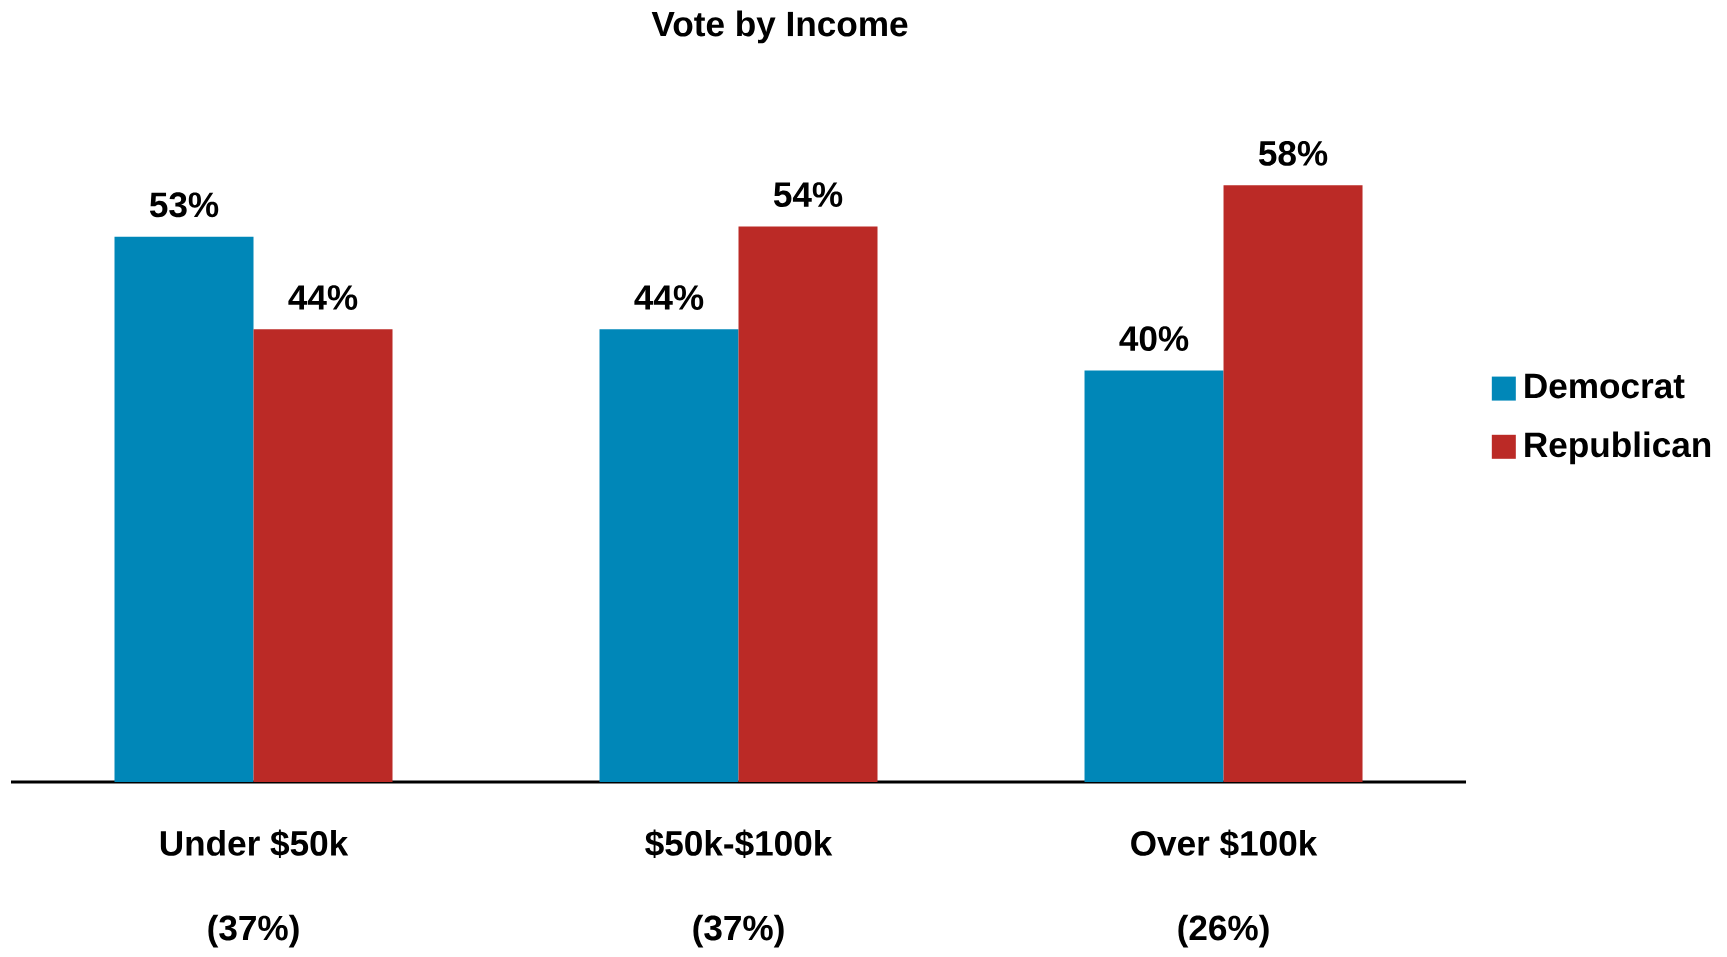 This screenshot has width=1727, height=957. I want to click on x-tick-label: $50k-$100k, so click(739, 844).